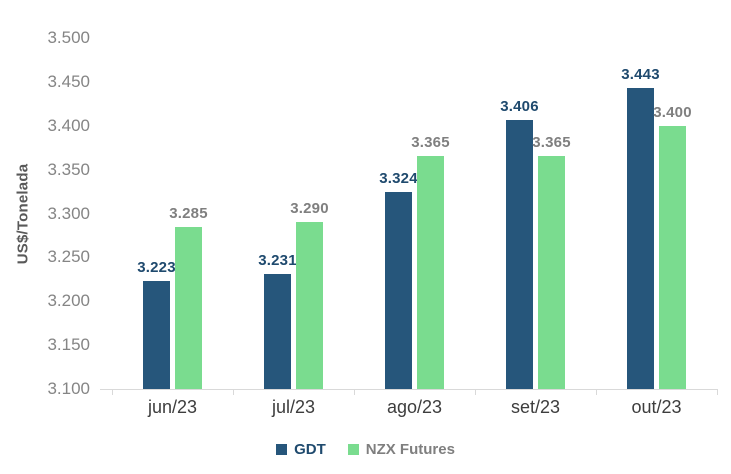  Describe the element at coordinates (672, 112) in the screenshot. I see `bar-value-label-nzx-futures-out-23: 3.400` at that location.